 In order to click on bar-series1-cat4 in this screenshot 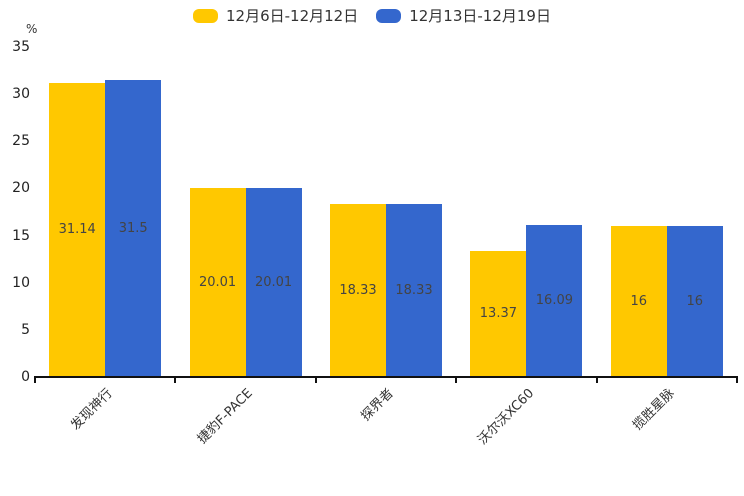, I will do `click(694, 301)`.